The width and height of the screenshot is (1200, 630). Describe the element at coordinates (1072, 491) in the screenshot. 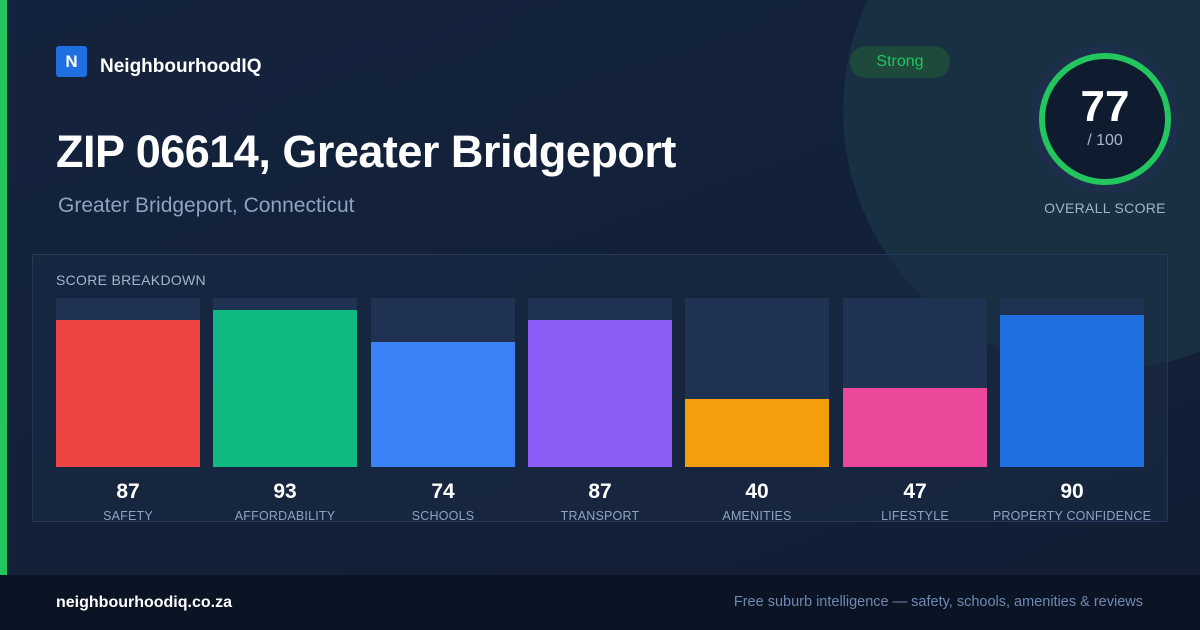

I see `score-bar-value: 90` at that location.